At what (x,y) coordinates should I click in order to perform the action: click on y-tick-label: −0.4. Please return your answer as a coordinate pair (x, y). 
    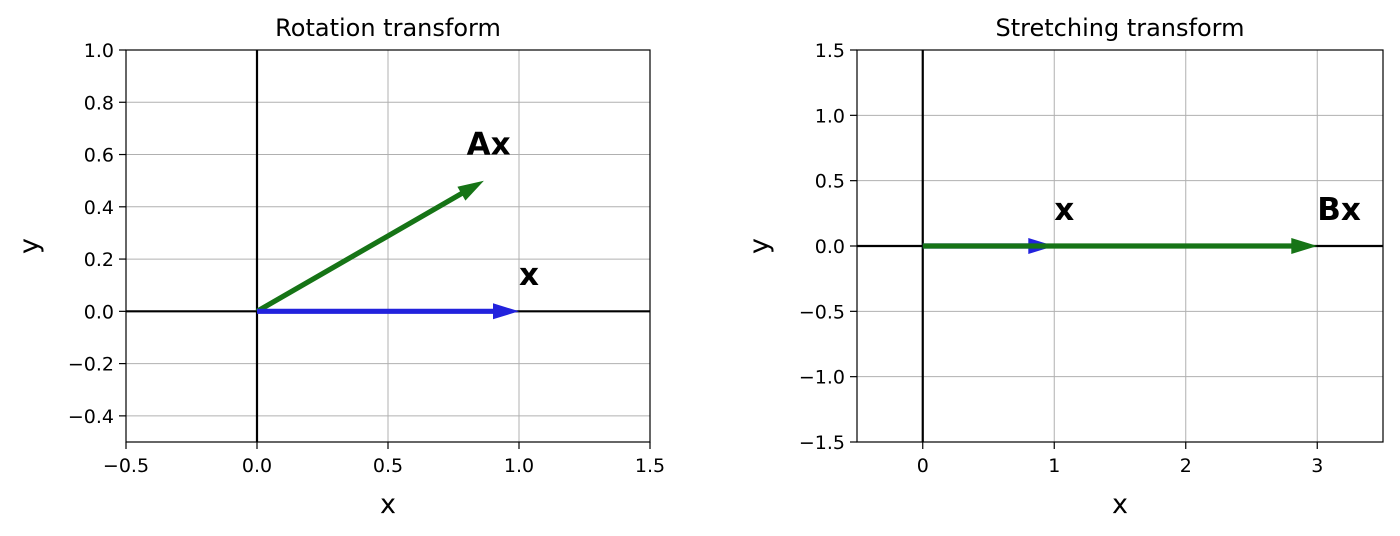
    Looking at the image, I should click on (91, 417).